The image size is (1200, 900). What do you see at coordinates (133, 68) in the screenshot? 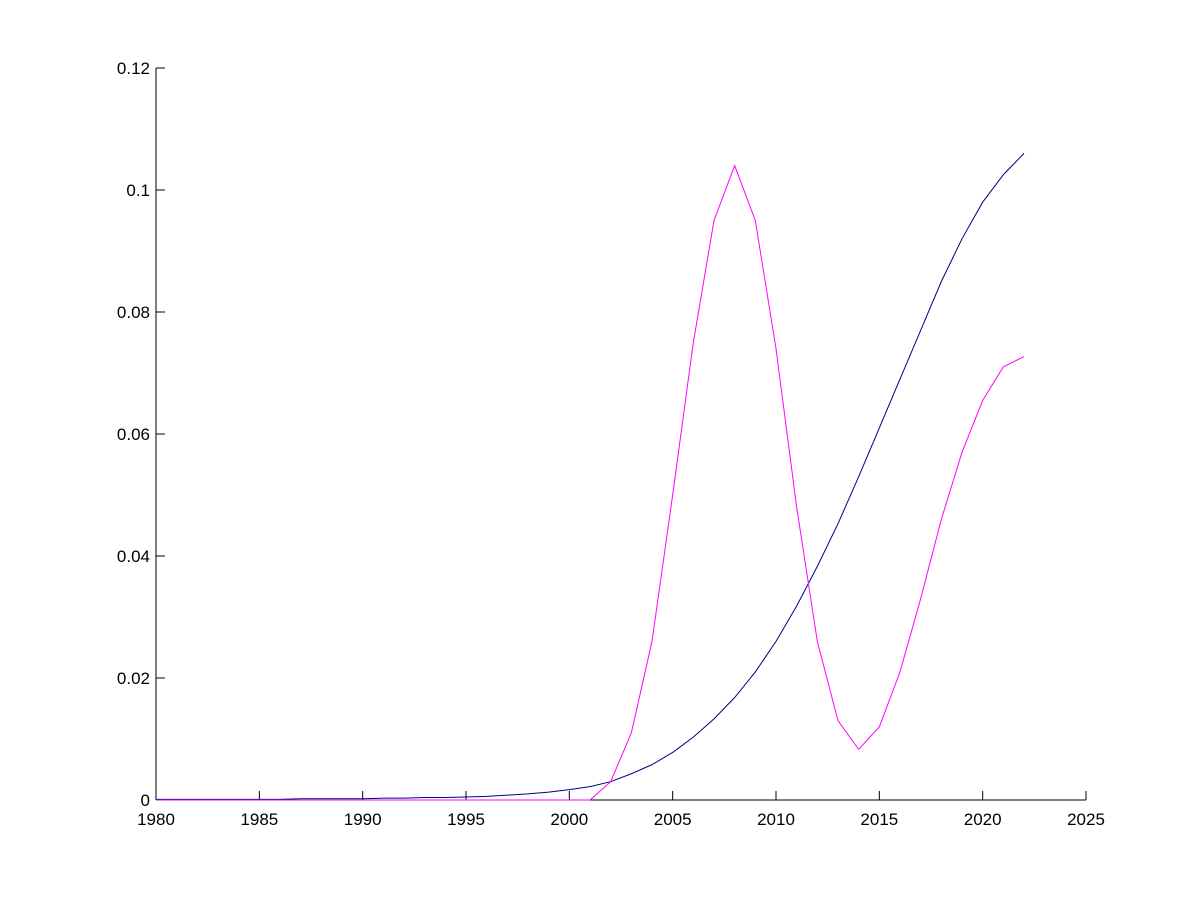
I see `y-tick-label: 0.12` at bounding box center [133, 68].